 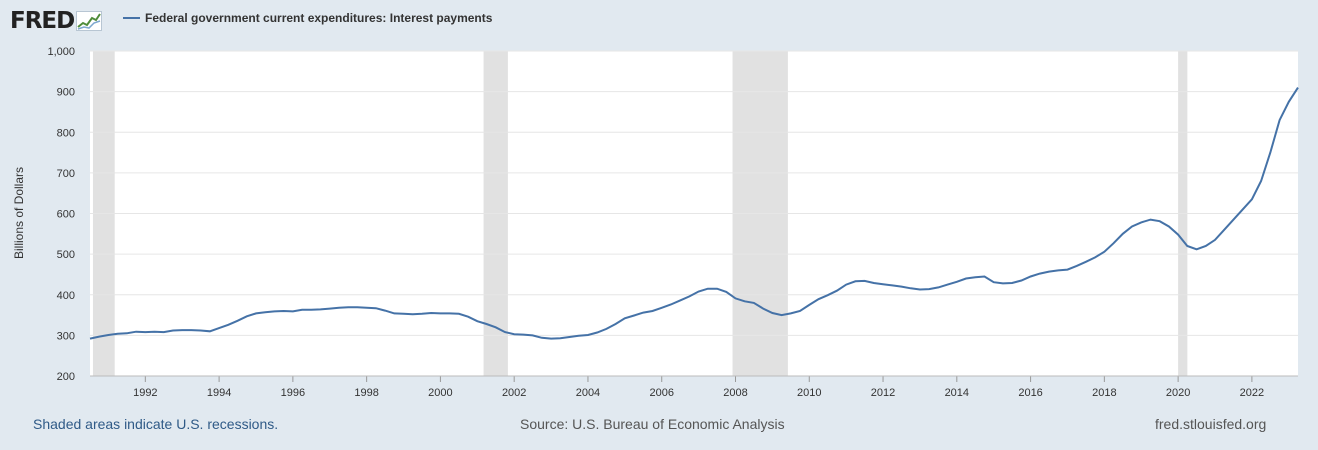 What do you see at coordinates (1252, 393) in the screenshot?
I see `x-tick-label: 2022` at bounding box center [1252, 393].